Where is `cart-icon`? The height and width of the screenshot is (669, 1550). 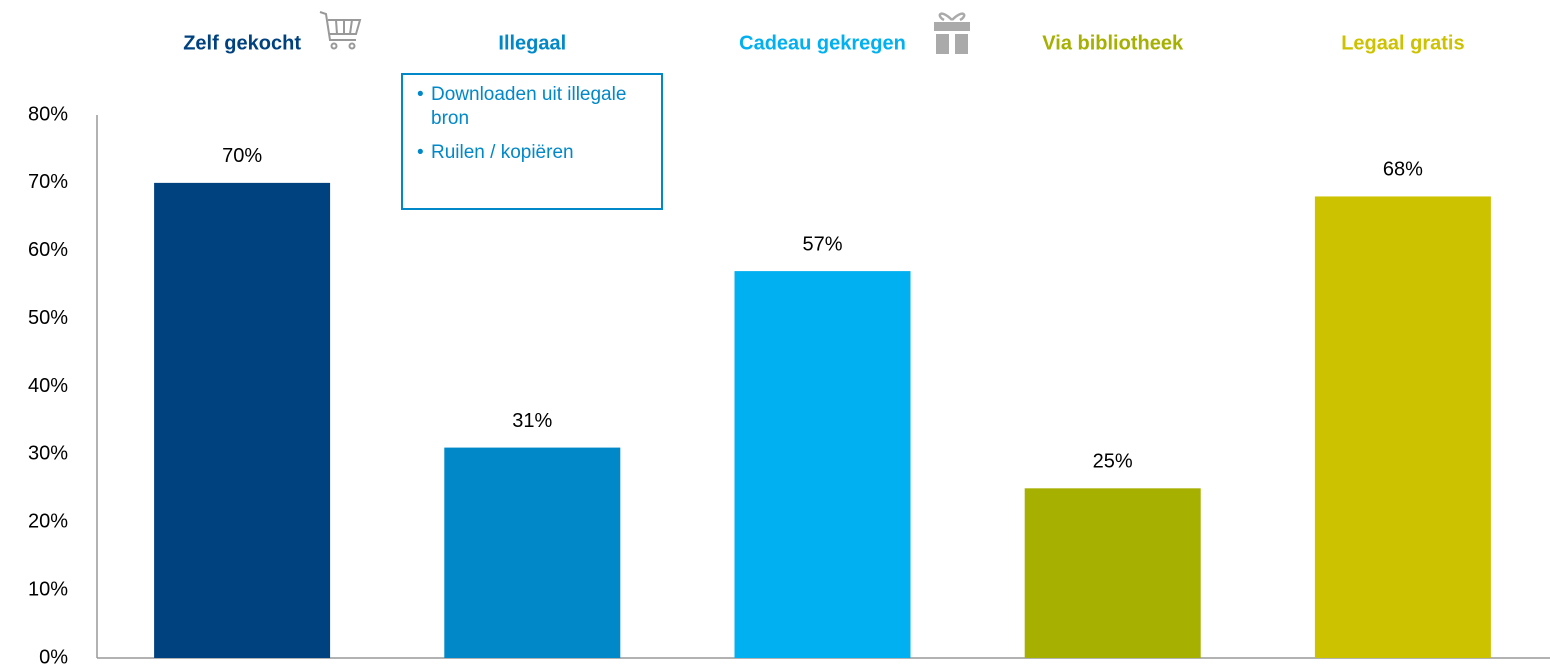
cart-icon is located at coordinates (340, 30).